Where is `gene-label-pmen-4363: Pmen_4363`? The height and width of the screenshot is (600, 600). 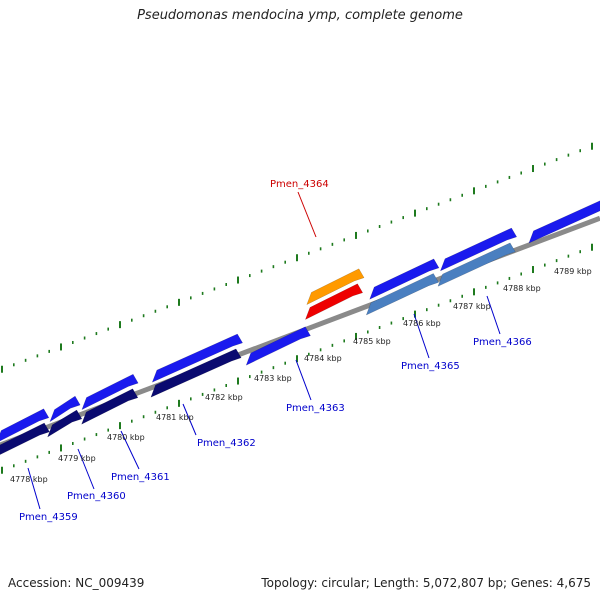
gene-label-pmen-4363: Pmen_4363 is located at coordinates (315, 408).